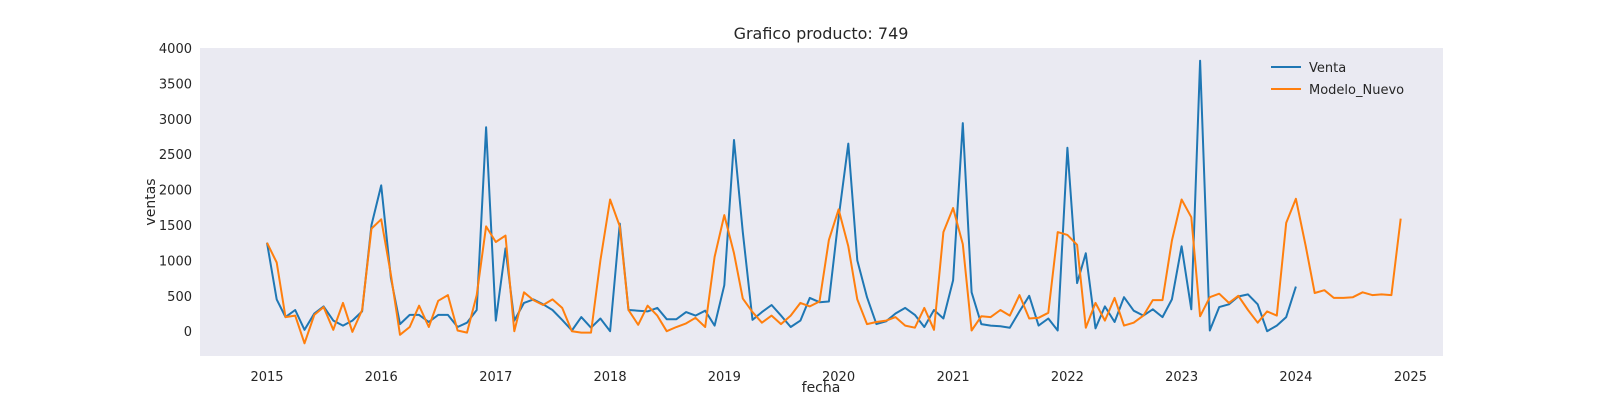 This screenshot has width=1600, height=400. Describe the element at coordinates (610, 377) in the screenshot. I see `x-tick-label: 2018` at that location.